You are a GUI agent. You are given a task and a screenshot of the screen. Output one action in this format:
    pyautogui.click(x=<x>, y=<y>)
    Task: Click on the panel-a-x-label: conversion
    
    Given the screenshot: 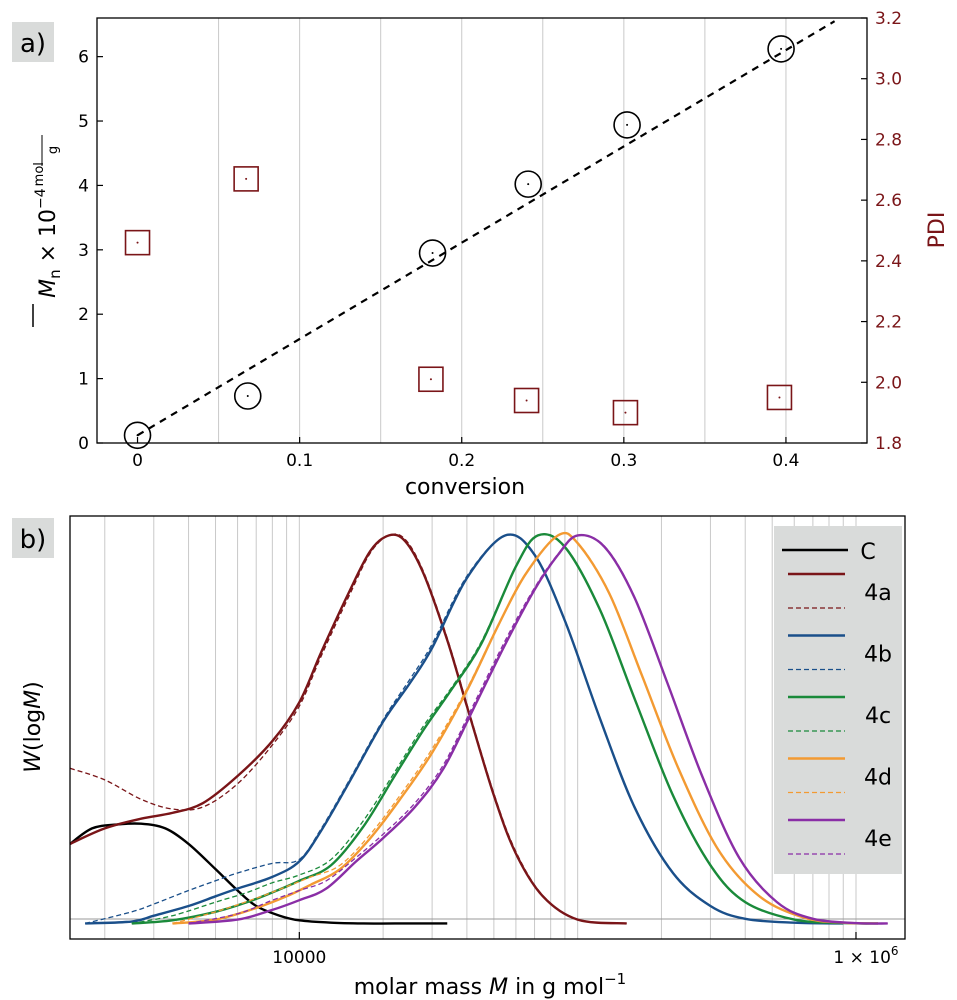 What is the action you would take?
    pyautogui.click(x=465, y=487)
    